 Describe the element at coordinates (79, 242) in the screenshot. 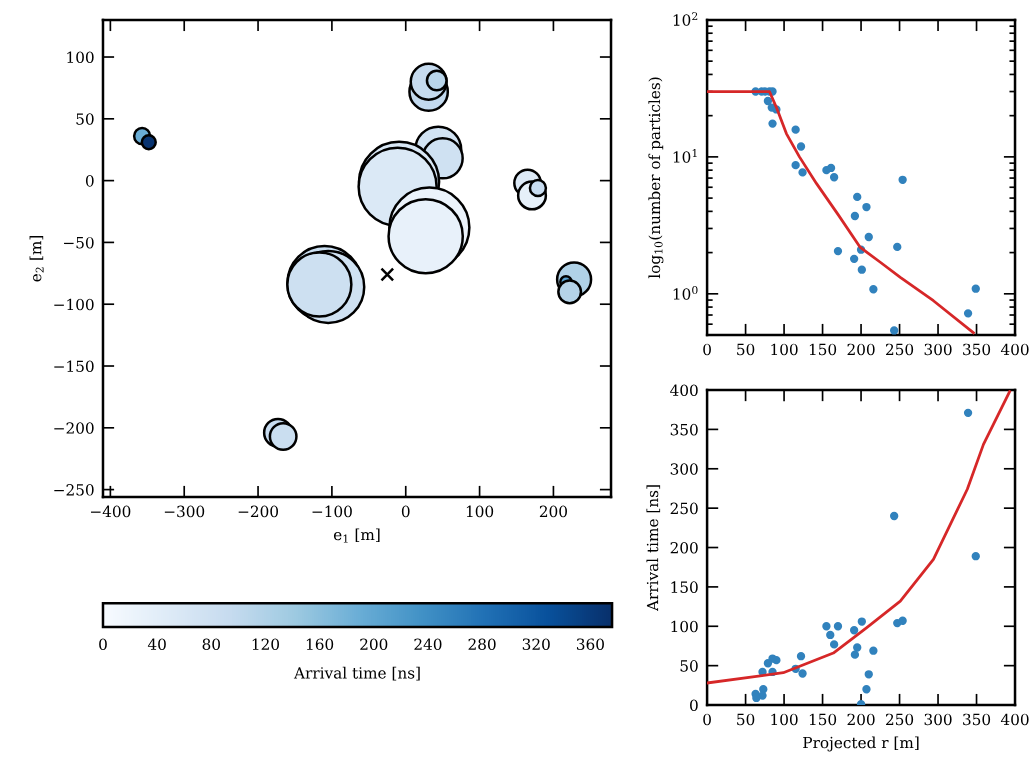

I see `y-tick-label: −50` at that location.